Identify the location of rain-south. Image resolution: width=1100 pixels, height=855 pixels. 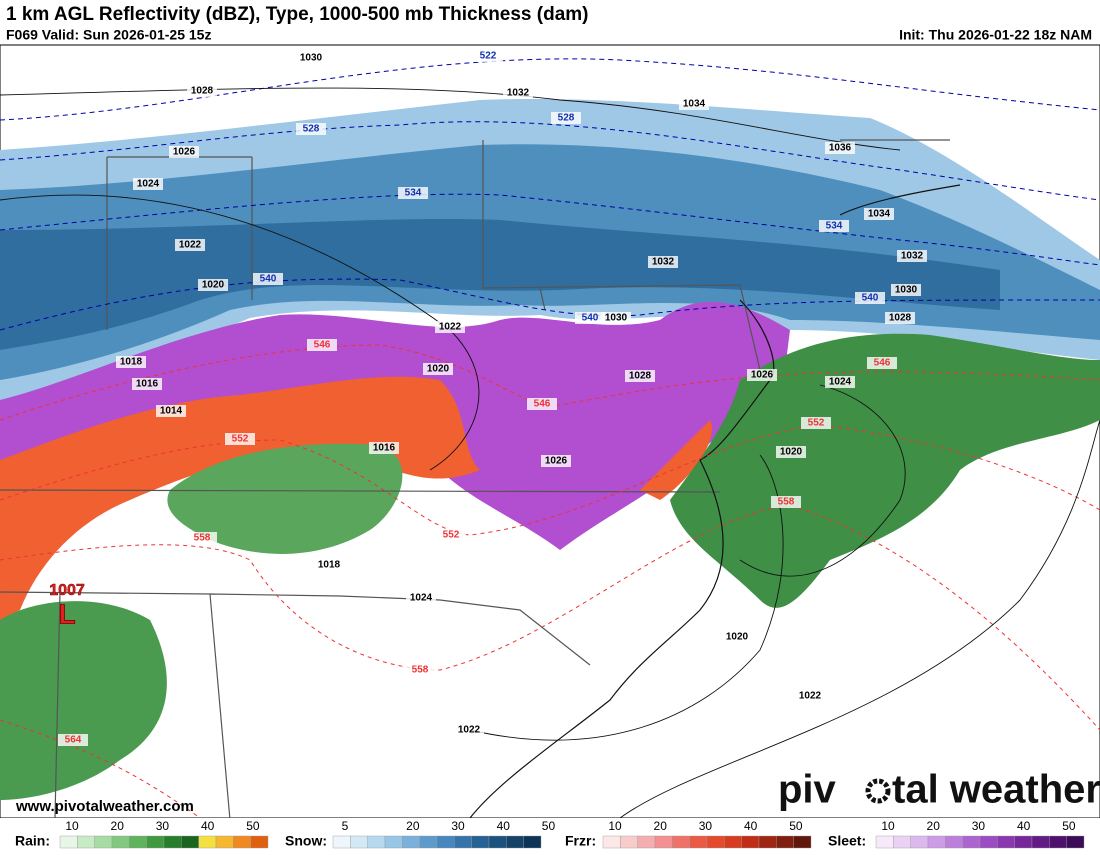
(83, 700).